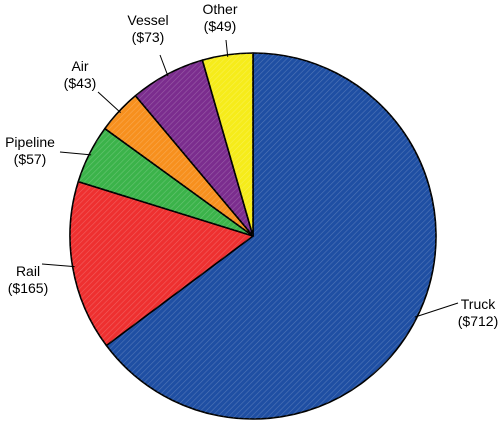 The height and width of the screenshot is (426, 500). I want to click on label-truck-value: ($712), so click(478, 321).